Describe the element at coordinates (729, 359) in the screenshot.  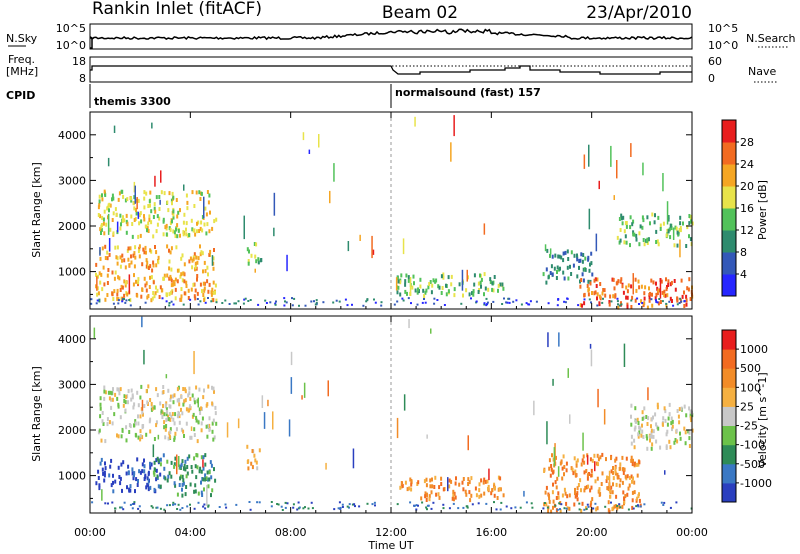
I see `colorbar-swatch` at that location.